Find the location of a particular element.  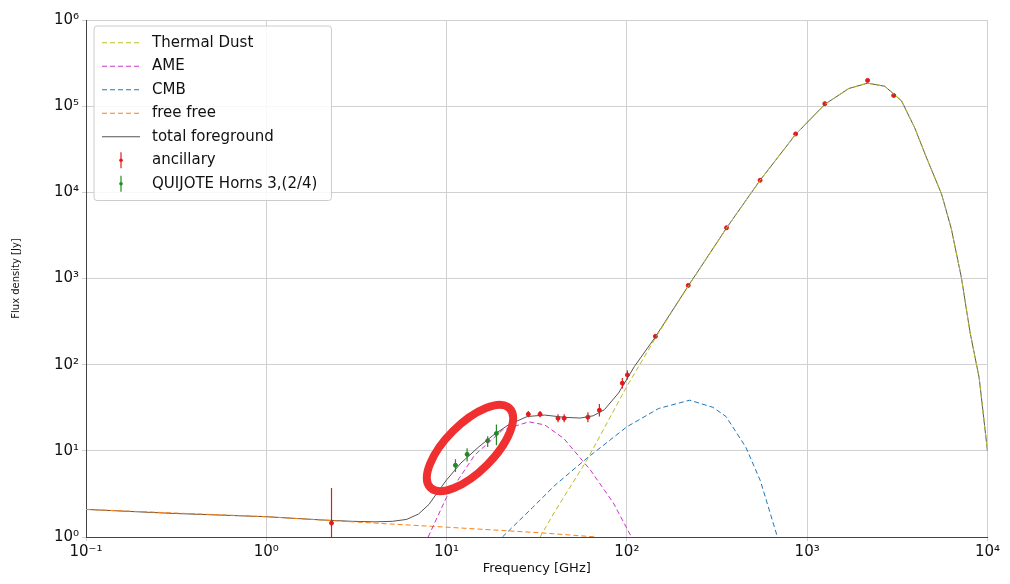

x-axis-title: Frequency [GHz] is located at coordinates (536, 567).